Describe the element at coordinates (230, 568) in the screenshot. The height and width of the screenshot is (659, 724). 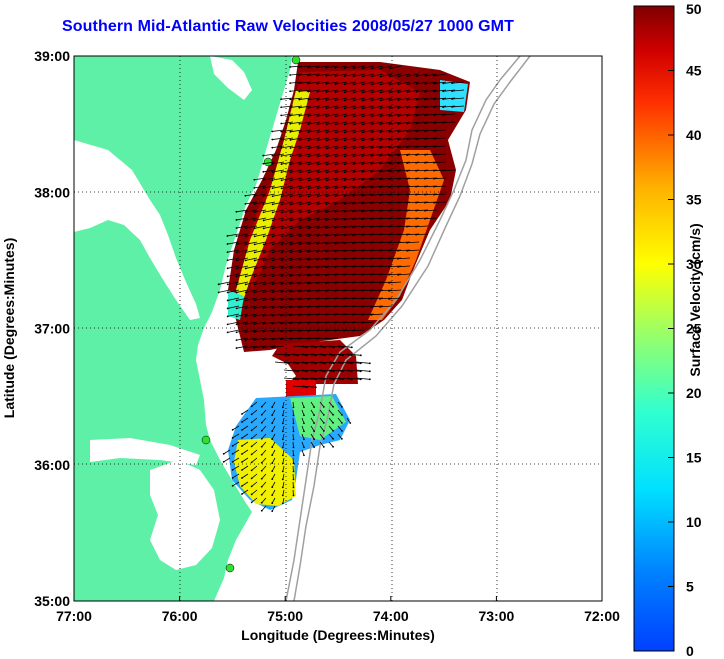
I see `radar-site-marker` at that location.